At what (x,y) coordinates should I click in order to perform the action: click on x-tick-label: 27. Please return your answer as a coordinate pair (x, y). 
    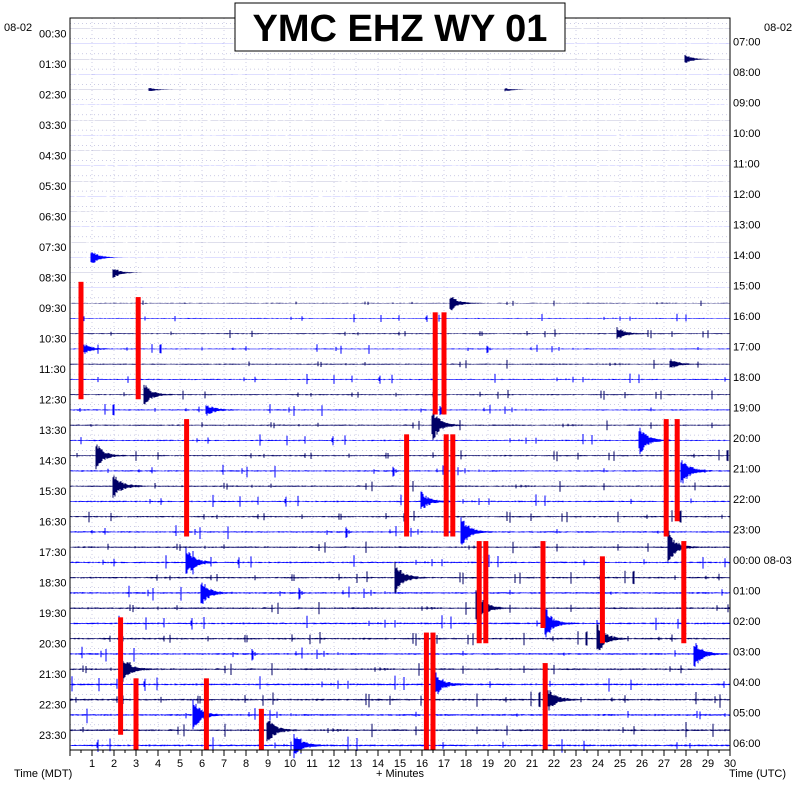
    Looking at the image, I should click on (664, 764).